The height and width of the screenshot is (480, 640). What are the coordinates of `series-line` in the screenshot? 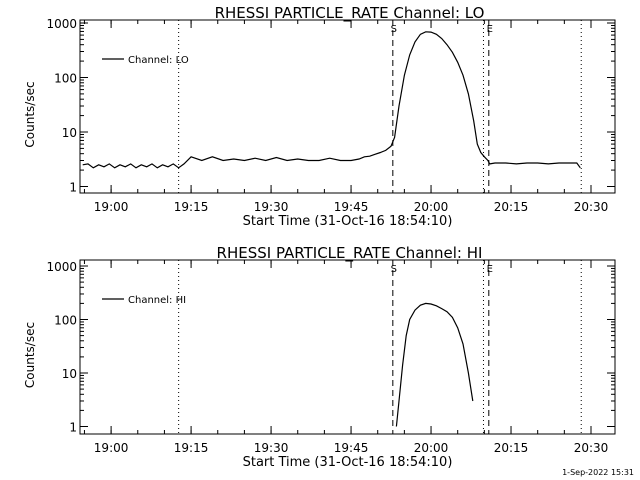 It's located at (434, 364).